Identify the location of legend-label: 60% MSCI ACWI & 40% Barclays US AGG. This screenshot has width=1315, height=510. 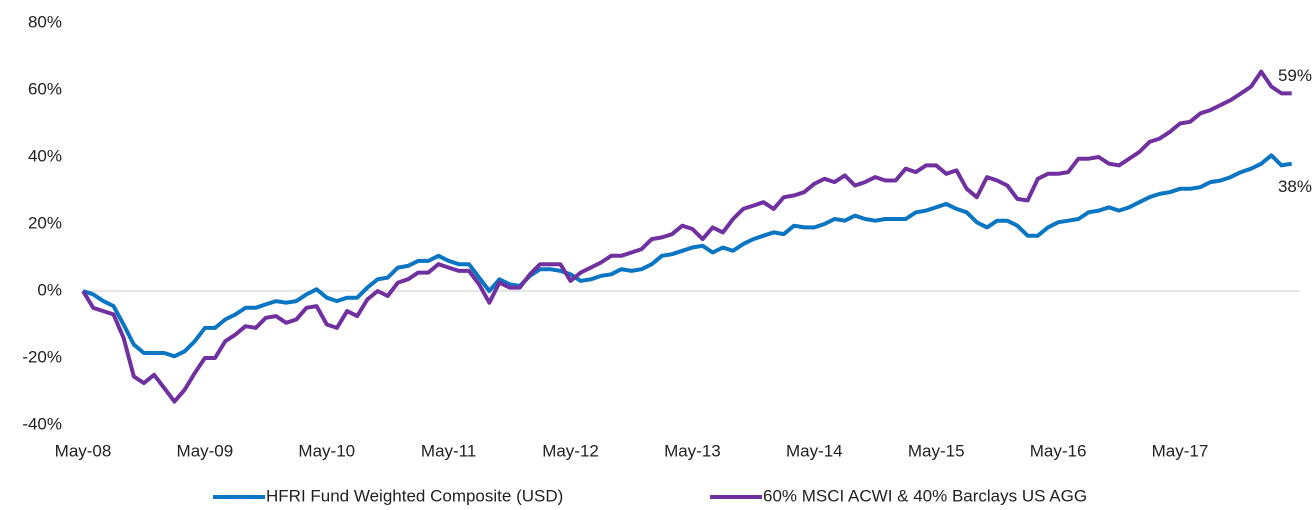
(925, 495).